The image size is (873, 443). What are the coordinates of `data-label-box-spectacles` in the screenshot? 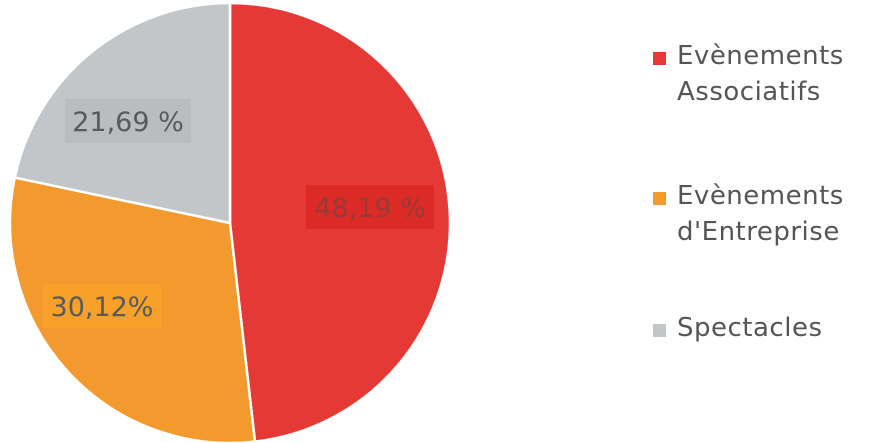 It's located at (128, 121).